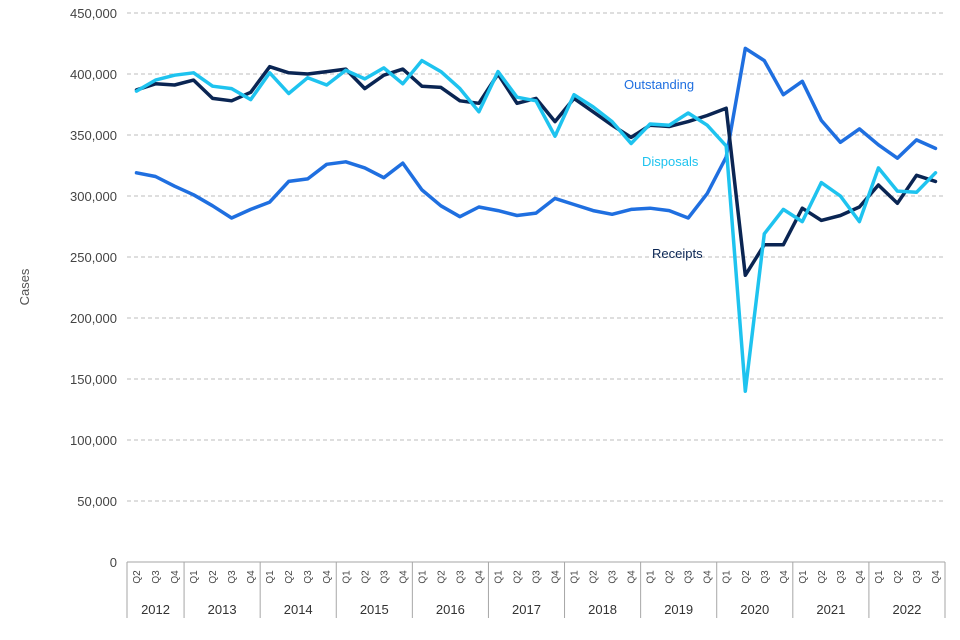 Image resolution: width=960 pixels, height=640 pixels. What do you see at coordinates (93, 74) in the screenshot?
I see `y-tick-label: 400,000` at bounding box center [93, 74].